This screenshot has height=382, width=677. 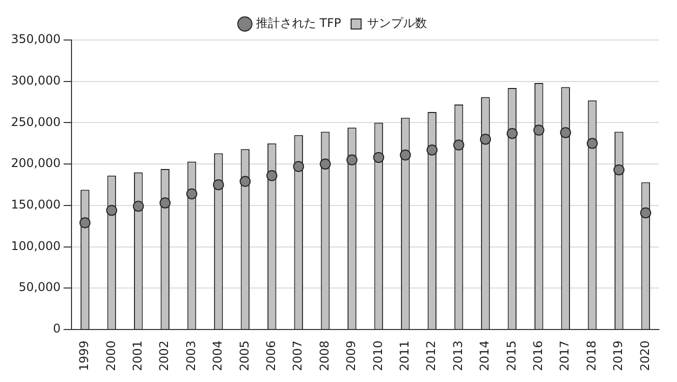 What do you see at coordinates (36, 80) in the screenshot?
I see `y-tick-label: 300,000` at bounding box center [36, 80].